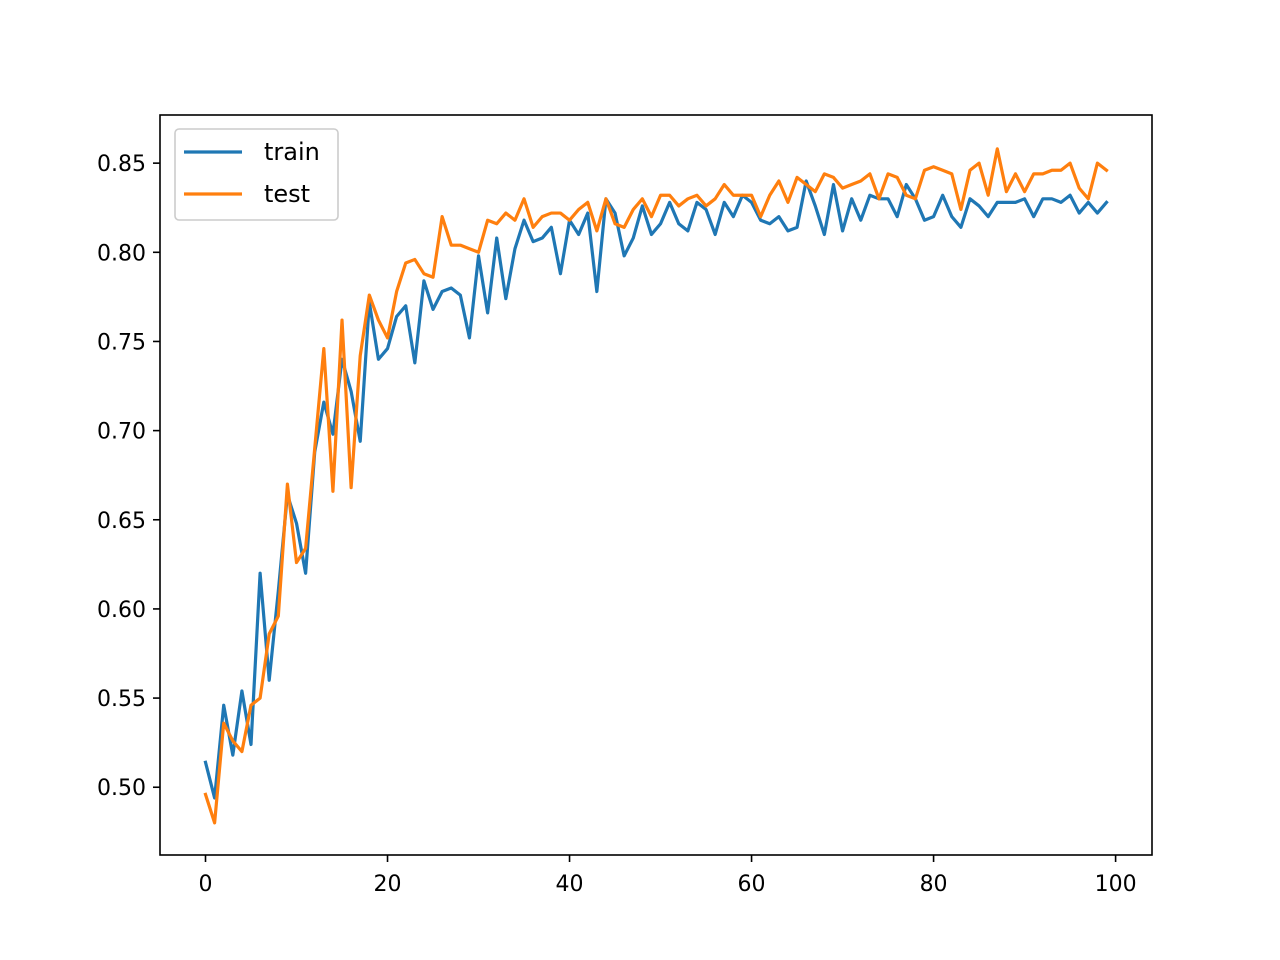 The image size is (1280, 960). Describe the element at coordinates (668, 876) in the screenshot. I see `x-axis: 0 20 40 60 80 100` at that location.